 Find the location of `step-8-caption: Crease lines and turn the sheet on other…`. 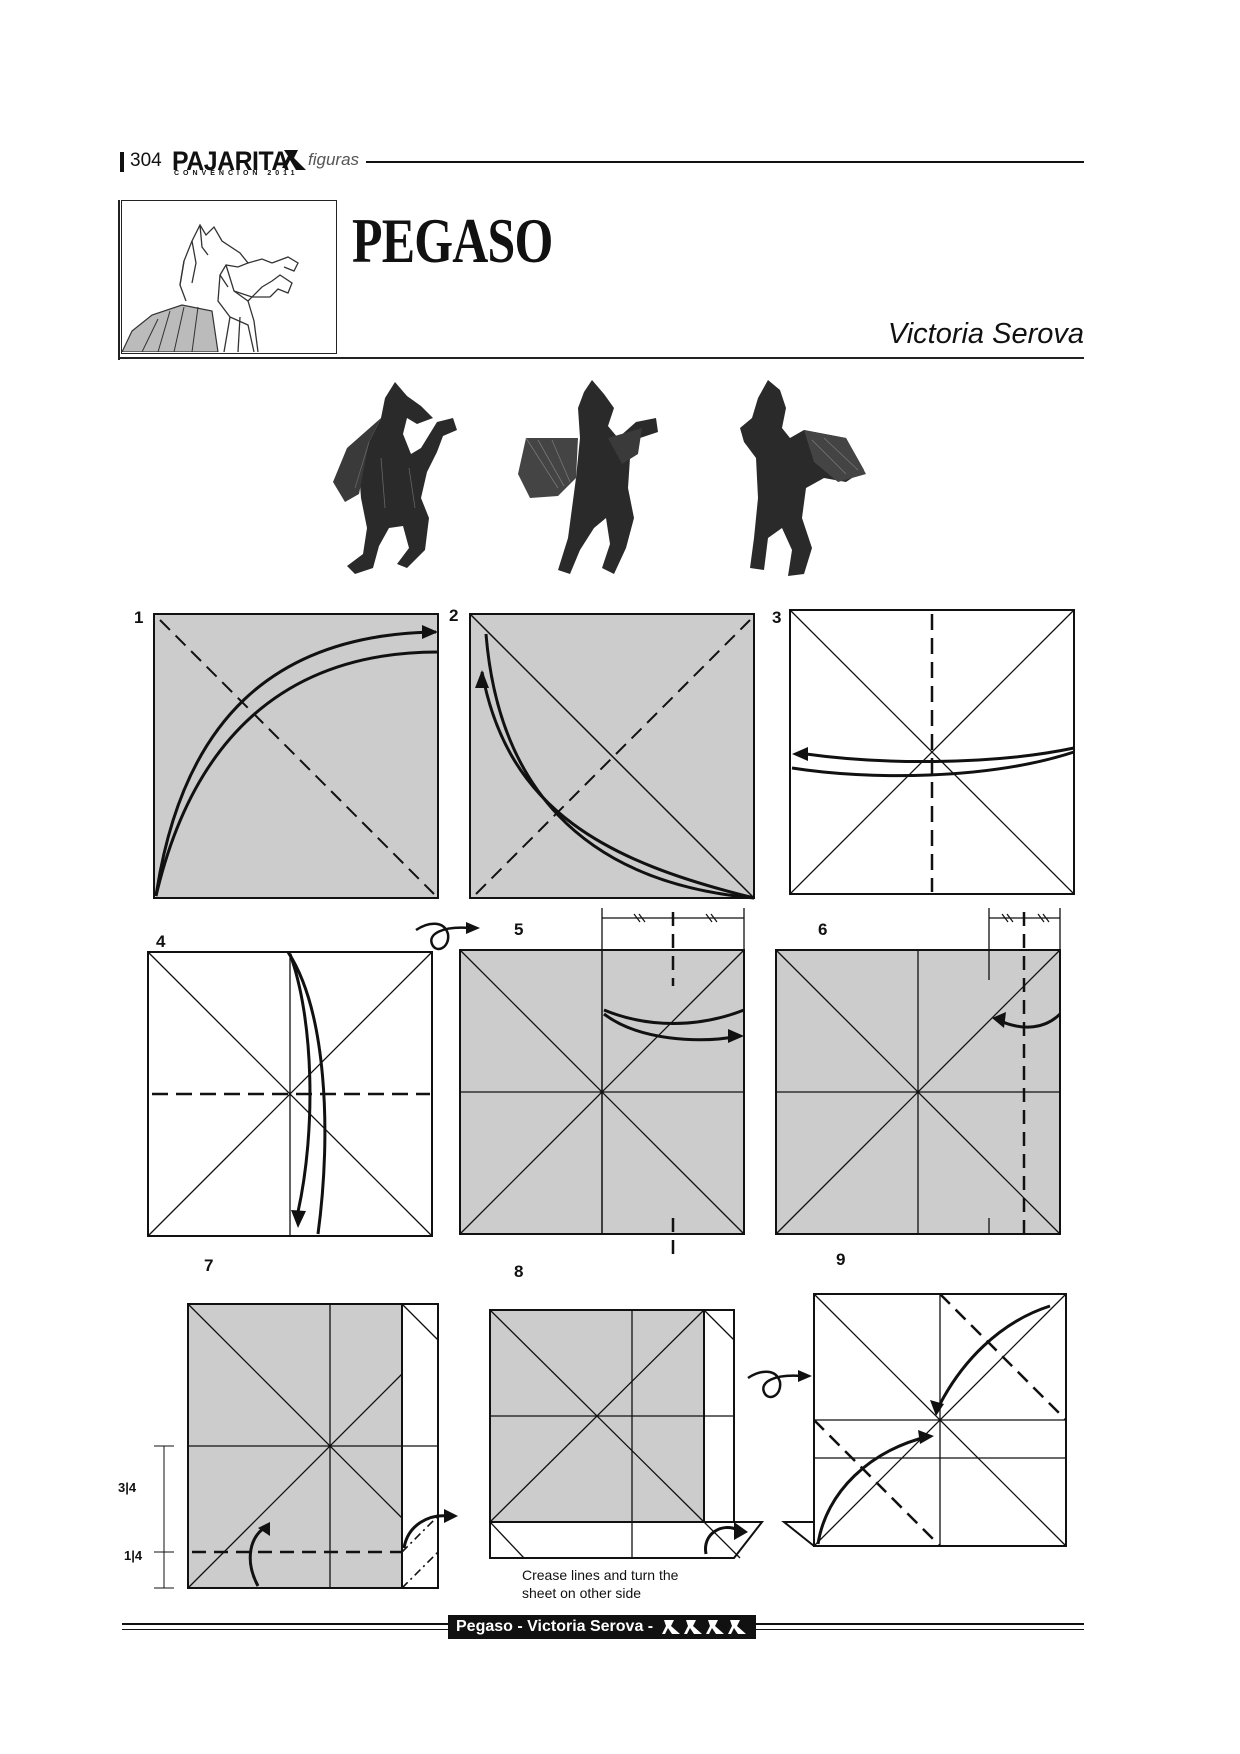

step-8-caption: Crease lines and turn the sheet on other… is located at coordinates (622, 1584).